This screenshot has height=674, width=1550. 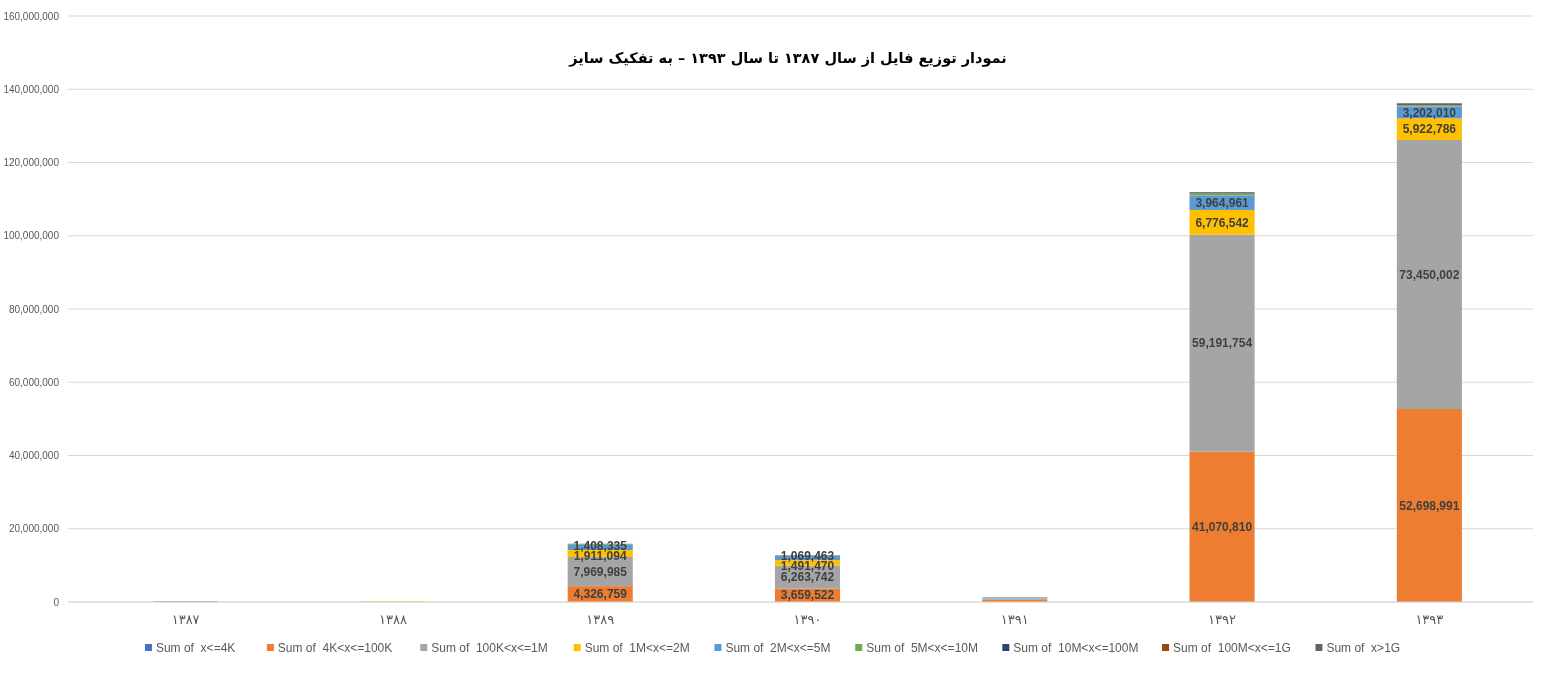 I want to click on data-label: 5,922,786, so click(x=1429, y=129).